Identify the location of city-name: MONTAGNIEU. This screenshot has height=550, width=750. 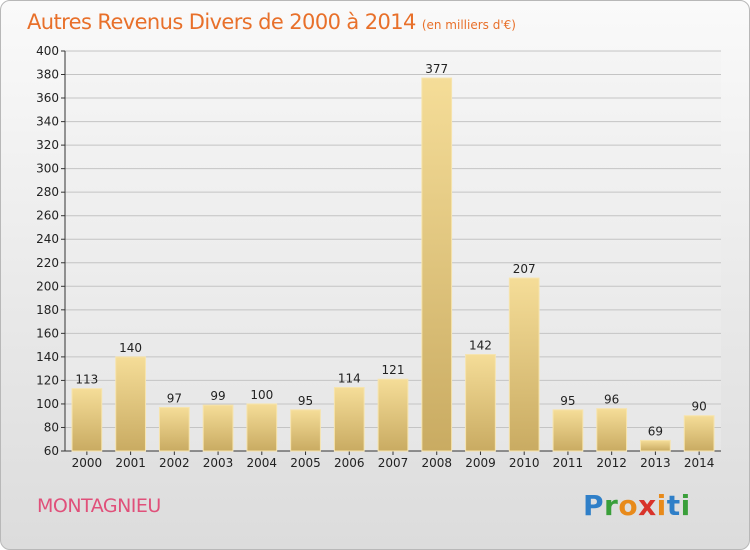
(99, 506).